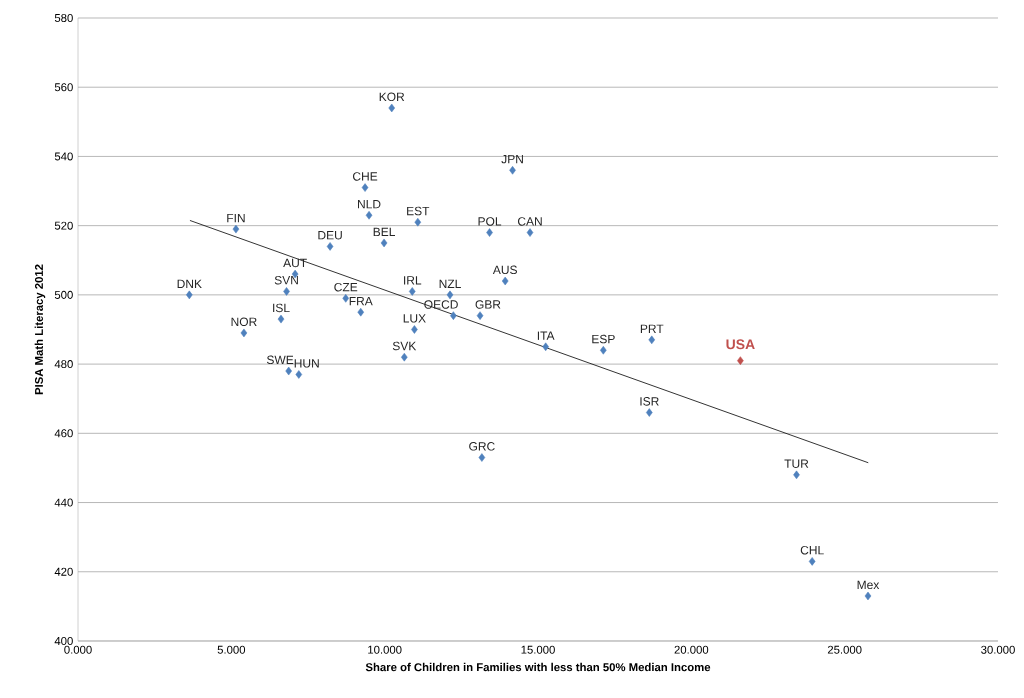 The image size is (1024, 698). What do you see at coordinates (63, 156) in the screenshot?
I see `y-tick-label: 540` at bounding box center [63, 156].